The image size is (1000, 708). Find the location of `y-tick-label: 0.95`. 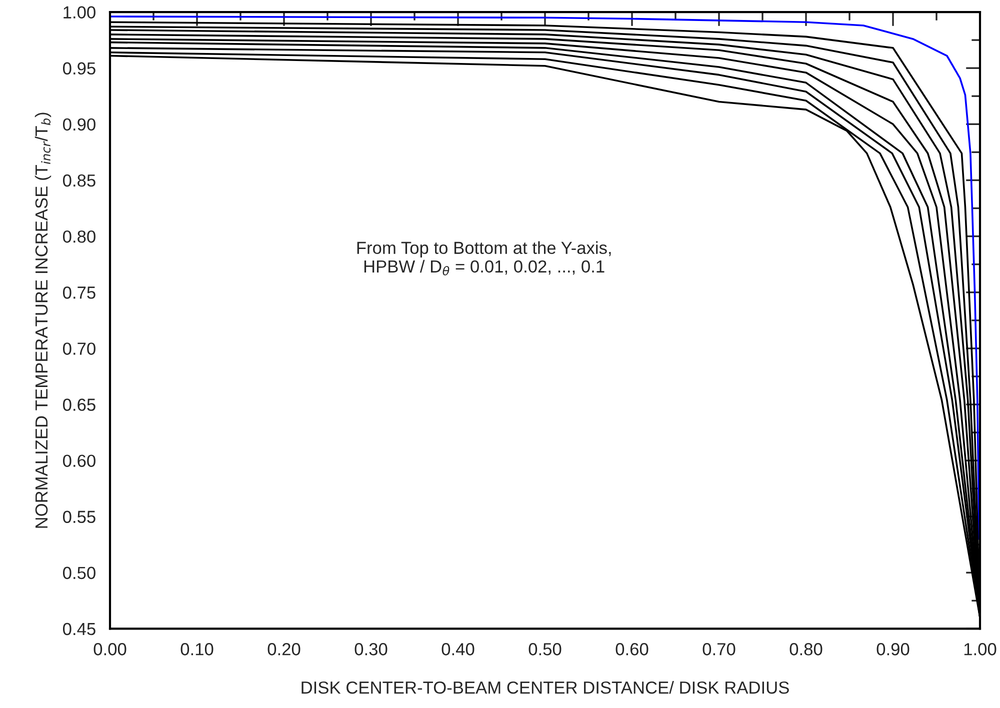

y-tick-label: 0.95 is located at coordinates (79, 68).